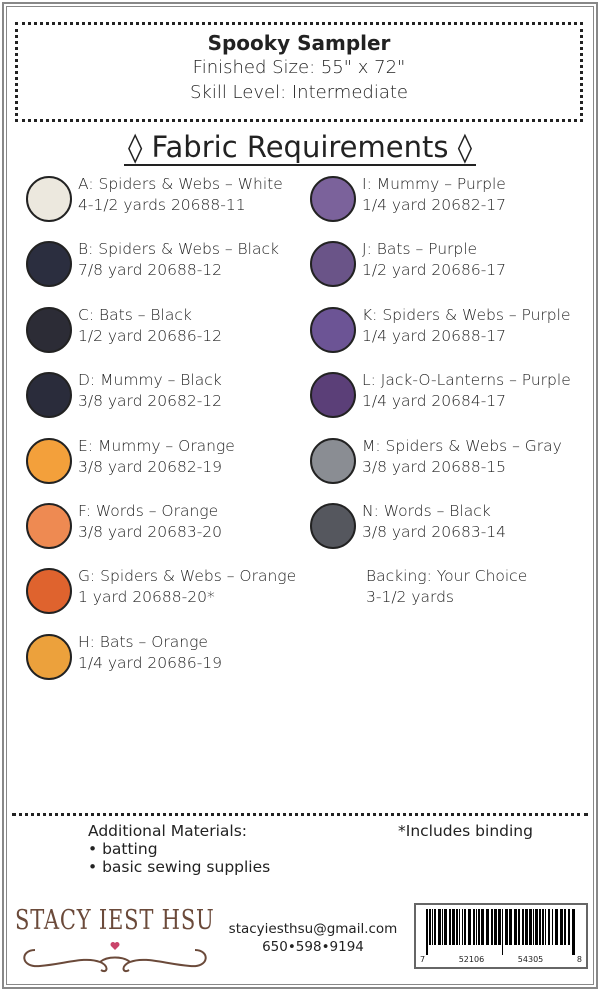  I want to click on fabric-quantity: 3/8 yard 20683-14, so click(434, 532).